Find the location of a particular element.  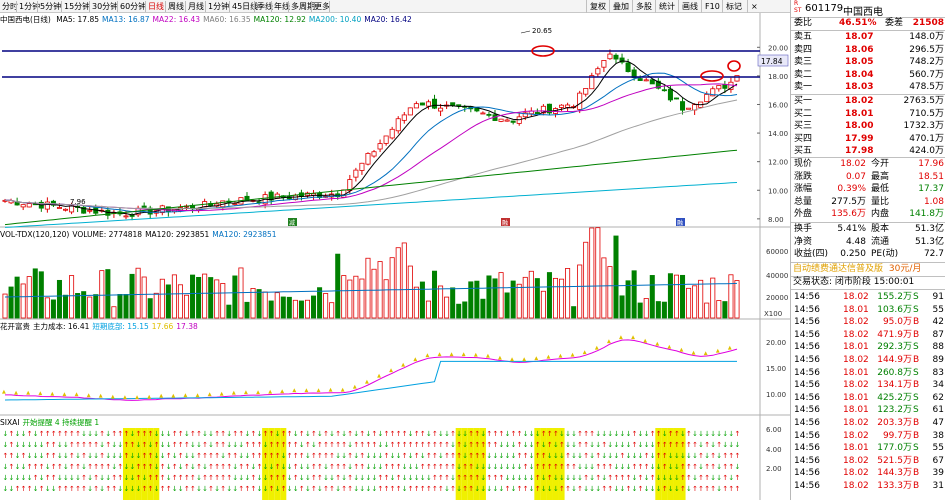

ask-label: 卖二 is located at coordinates (803, 74).